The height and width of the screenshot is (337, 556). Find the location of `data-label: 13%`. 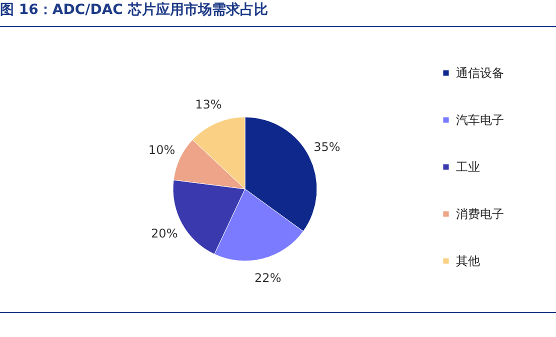

data-label: 13% is located at coordinates (208, 105).